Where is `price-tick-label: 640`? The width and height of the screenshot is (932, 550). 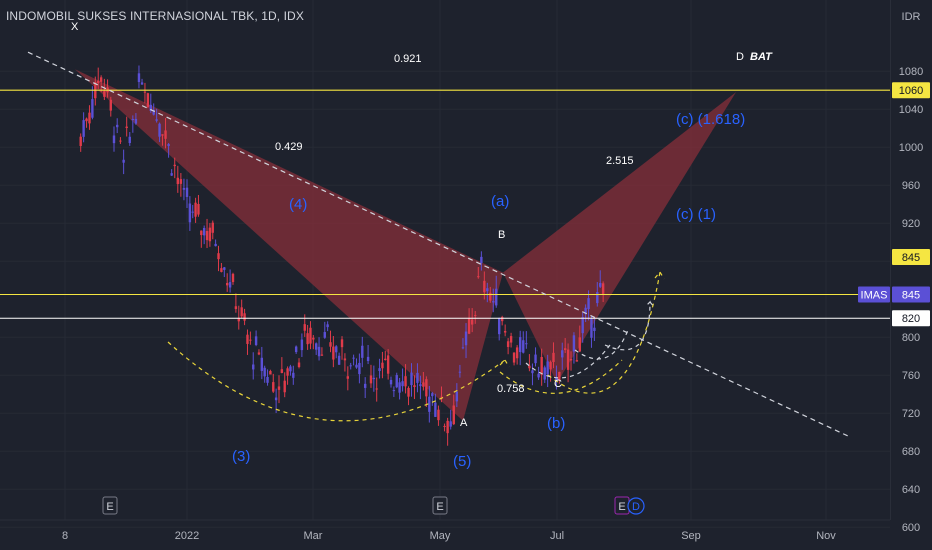 price-tick-label: 640 is located at coordinates (911, 490).